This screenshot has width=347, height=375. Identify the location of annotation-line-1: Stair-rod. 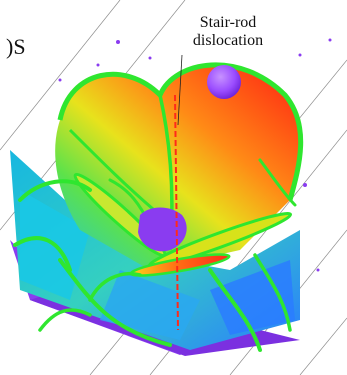
(228, 22).